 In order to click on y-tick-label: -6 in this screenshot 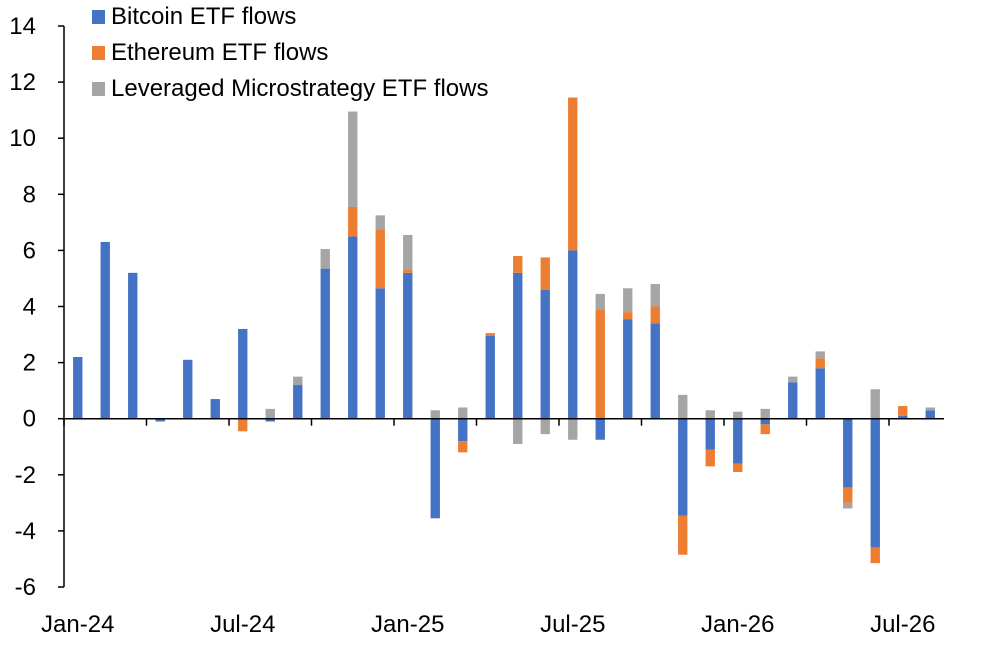, I will do `click(25, 587)`.